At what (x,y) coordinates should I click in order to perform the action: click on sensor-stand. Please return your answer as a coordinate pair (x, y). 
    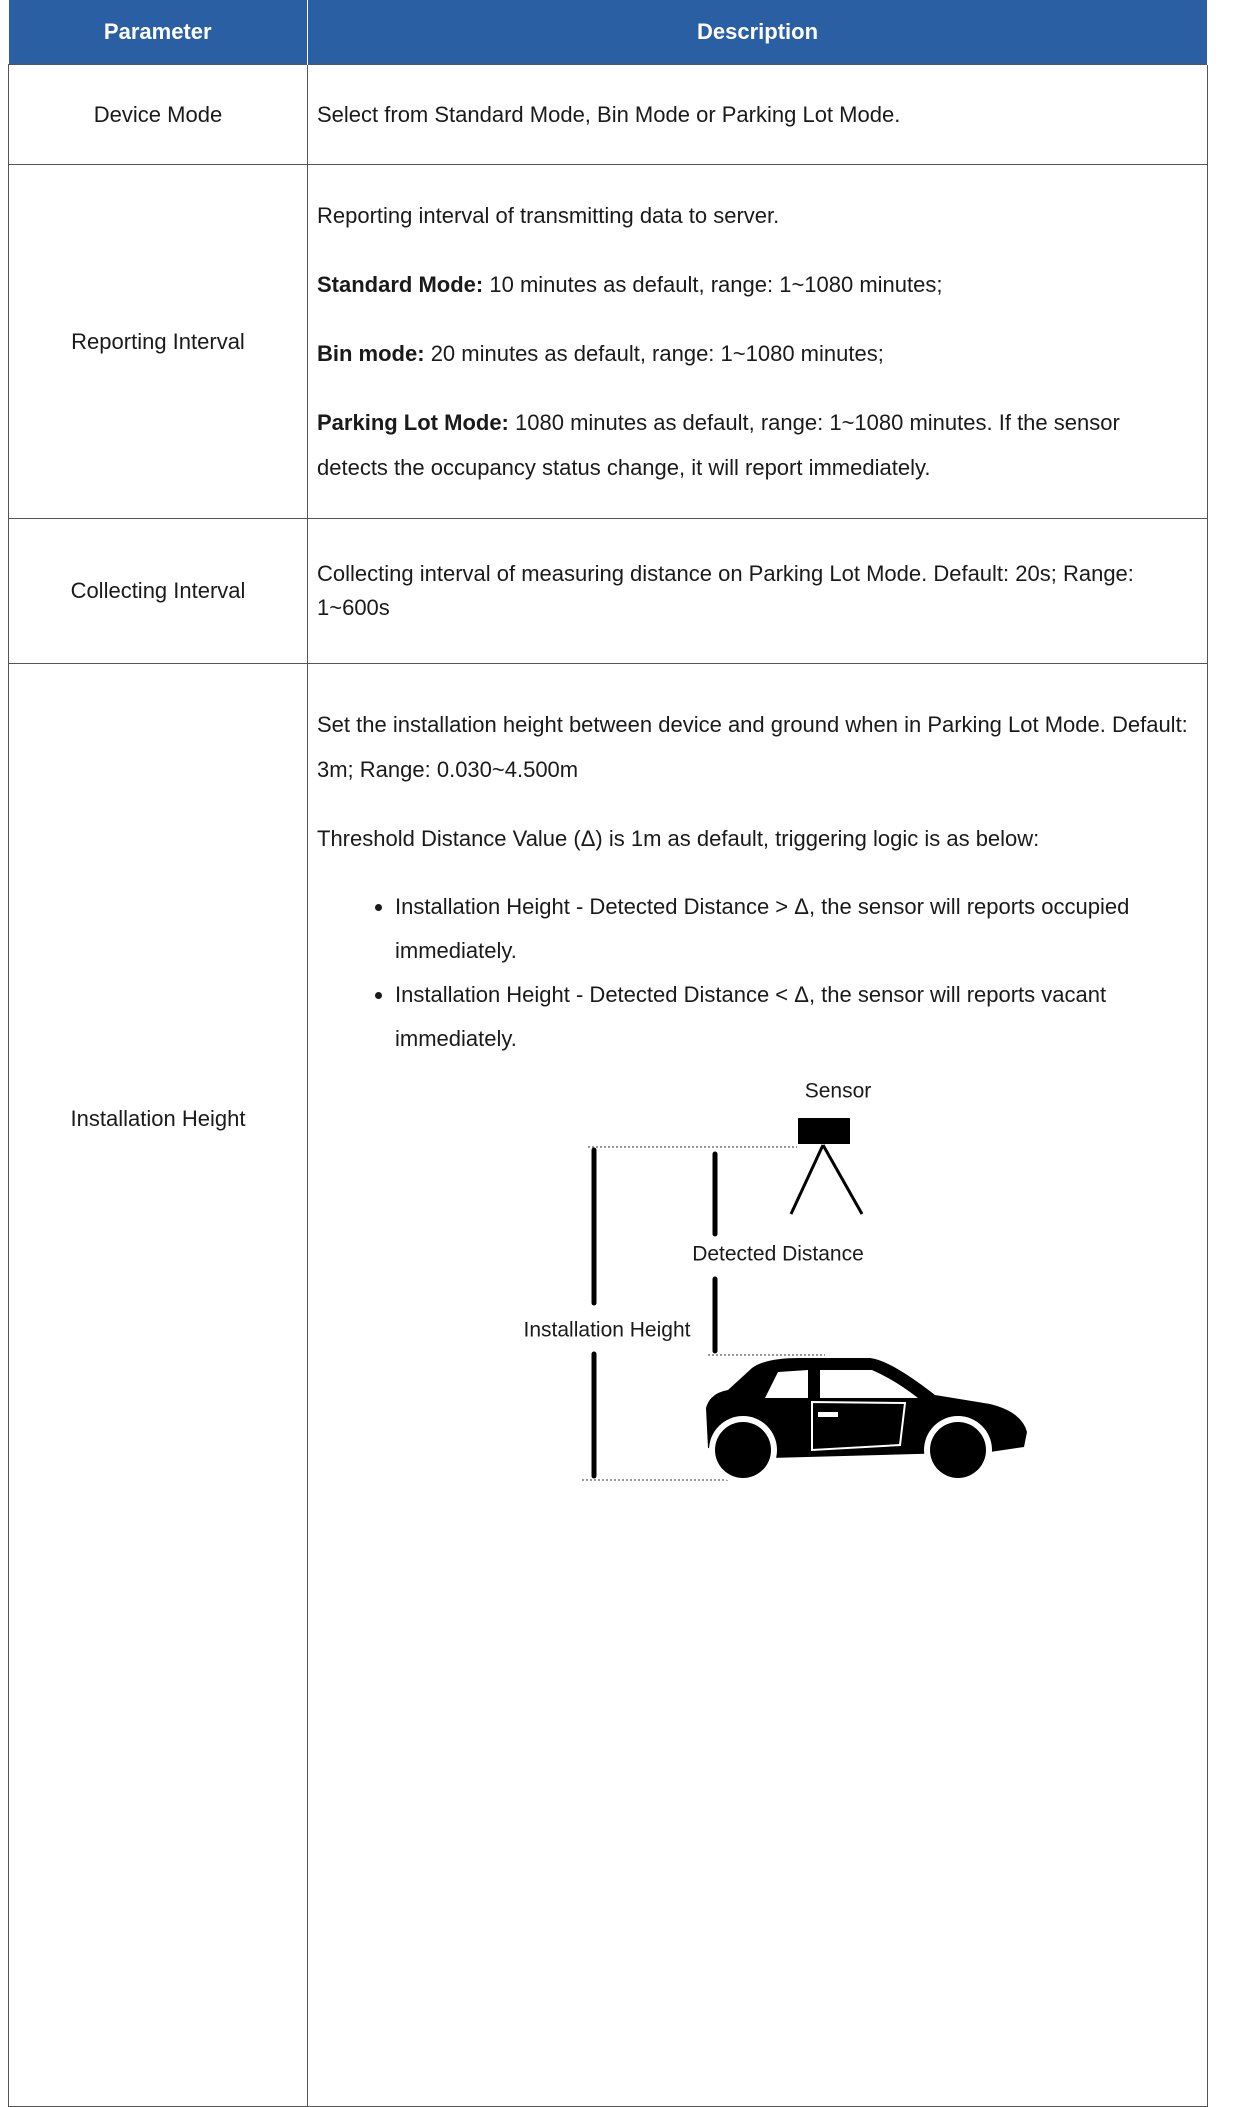
    Looking at the image, I should click on (826, 1179).